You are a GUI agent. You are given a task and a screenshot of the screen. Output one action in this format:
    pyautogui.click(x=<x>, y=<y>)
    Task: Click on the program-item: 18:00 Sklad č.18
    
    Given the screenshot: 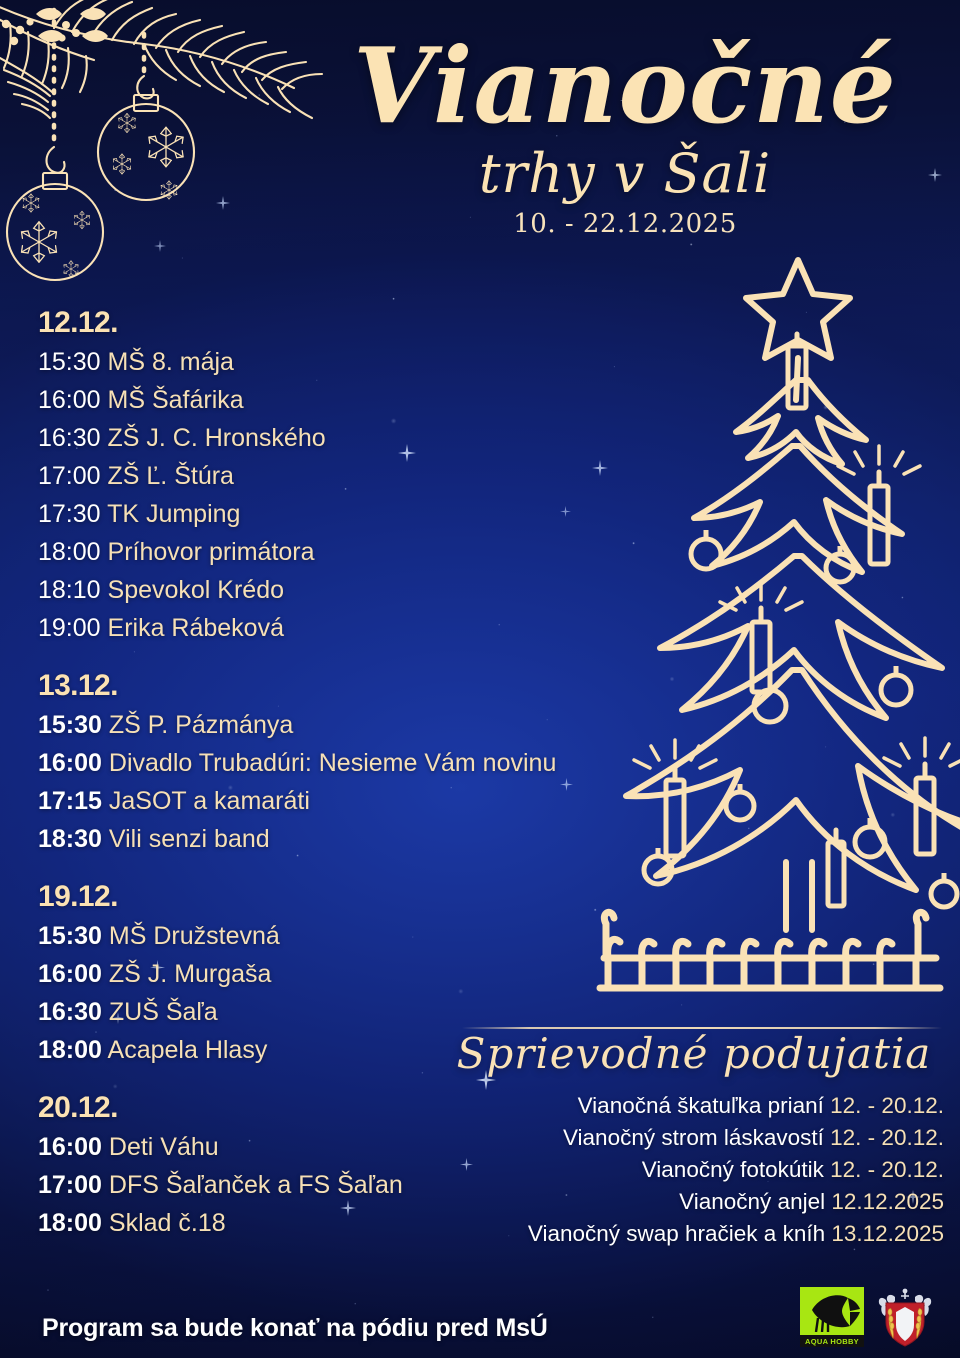 What is the action you would take?
    pyautogui.click(x=273, y=1223)
    